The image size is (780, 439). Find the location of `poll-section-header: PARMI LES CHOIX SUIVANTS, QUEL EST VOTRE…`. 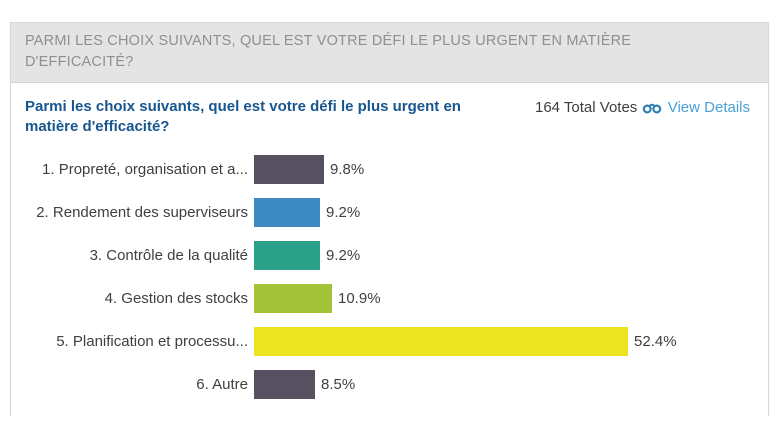

poll-section-header: PARMI LES CHOIX SUIVANTS, QUEL EST VOTRE… is located at coordinates (389, 53).